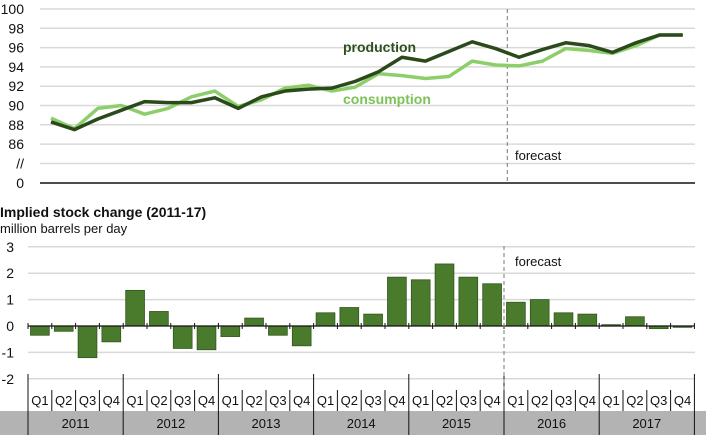  Describe the element at coordinates (16, 86) in the screenshot. I see `y-tick-label: 92` at that location.